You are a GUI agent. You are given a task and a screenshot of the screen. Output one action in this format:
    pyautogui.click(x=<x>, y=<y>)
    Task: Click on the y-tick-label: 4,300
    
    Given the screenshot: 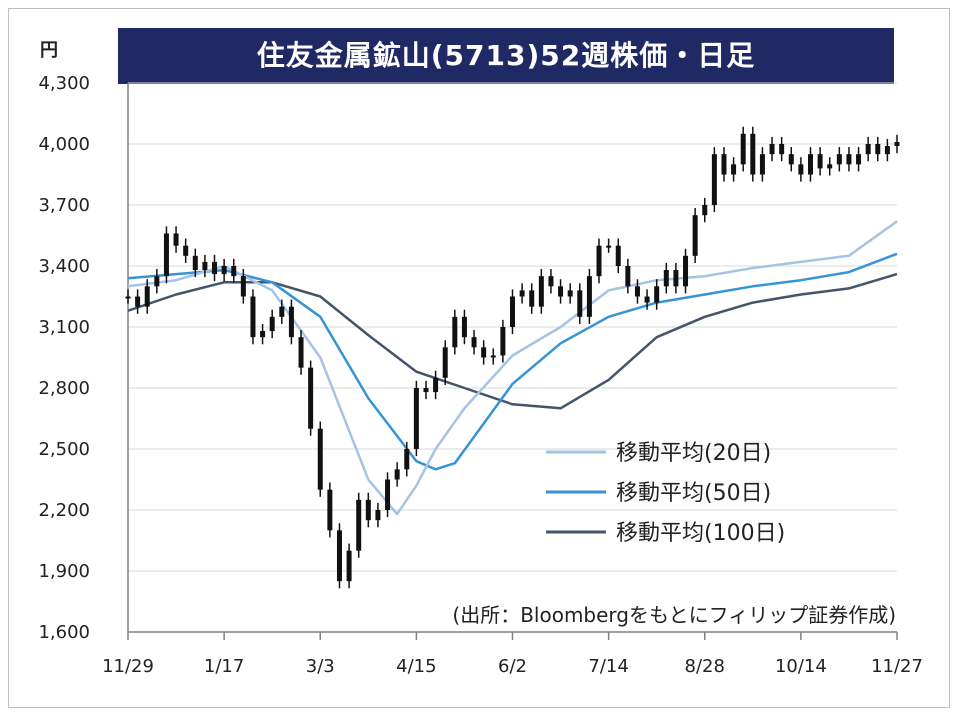 What is the action you would take?
    pyautogui.click(x=64, y=83)
    